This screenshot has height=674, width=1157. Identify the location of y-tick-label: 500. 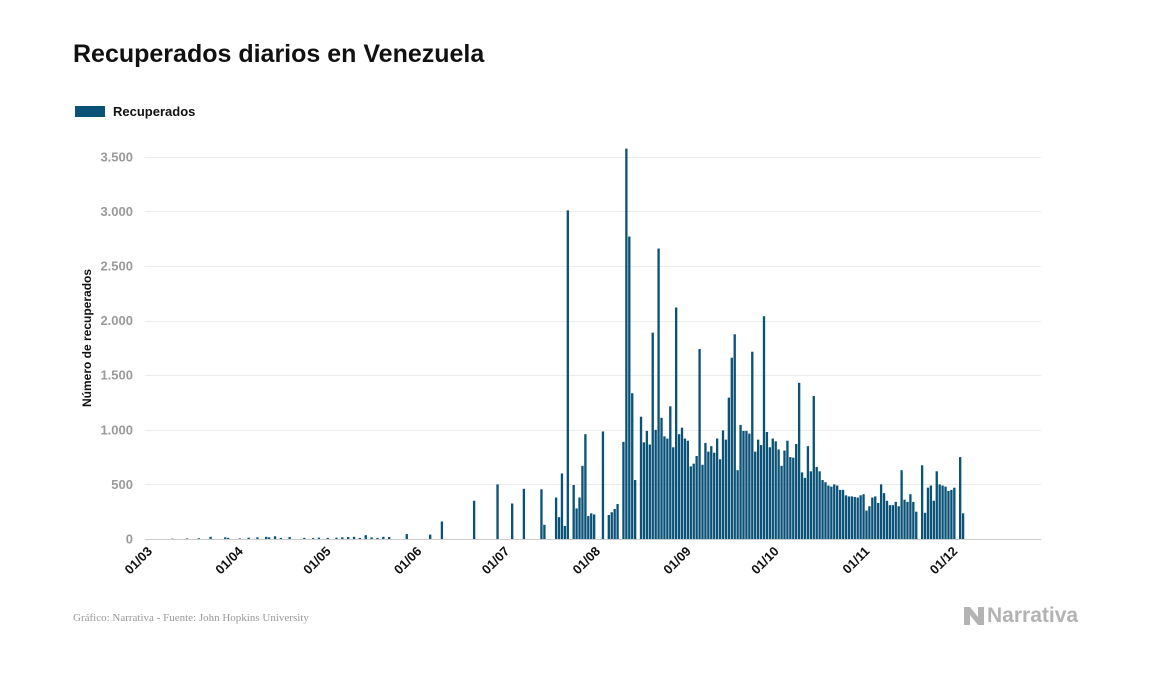
(122, 484).